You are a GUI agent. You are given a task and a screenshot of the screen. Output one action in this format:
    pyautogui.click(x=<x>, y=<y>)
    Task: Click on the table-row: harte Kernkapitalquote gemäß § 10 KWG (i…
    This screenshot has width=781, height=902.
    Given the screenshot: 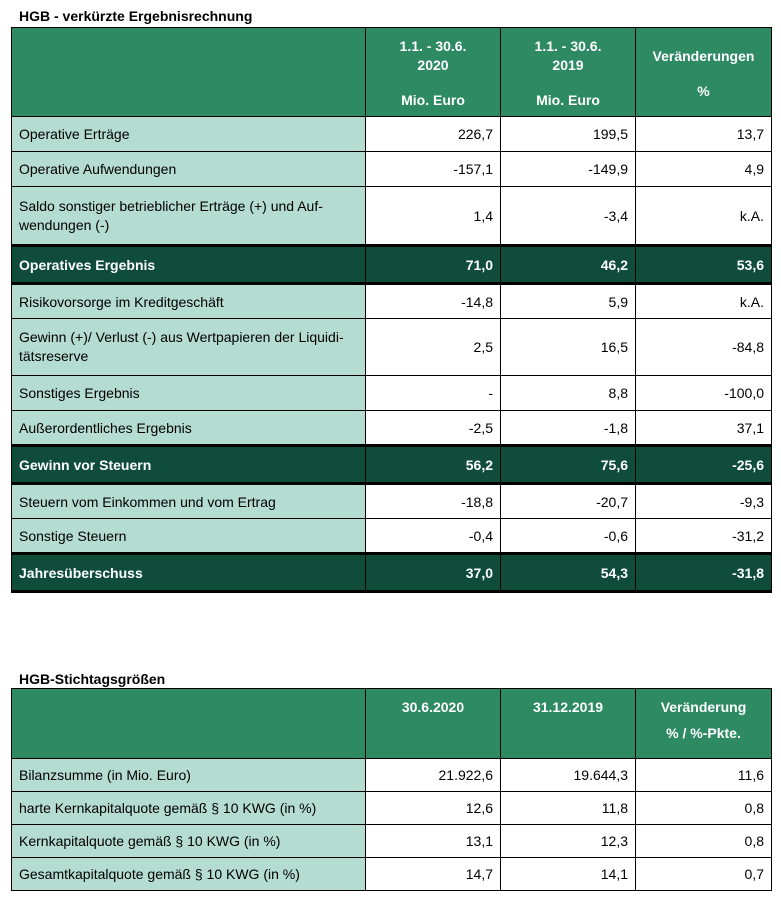 What is the action you would take?
    pyautogui.click(x=391, y=808)
    